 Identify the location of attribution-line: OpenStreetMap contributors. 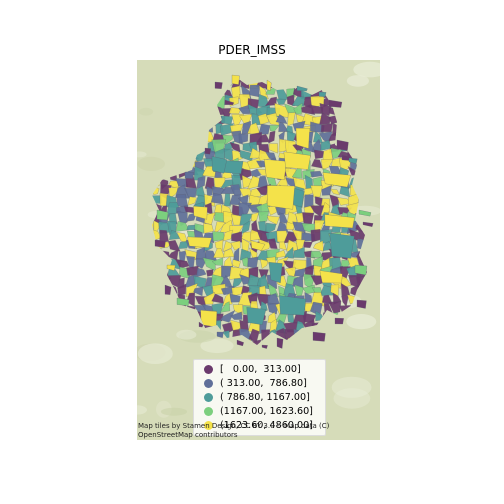
(188, 435).